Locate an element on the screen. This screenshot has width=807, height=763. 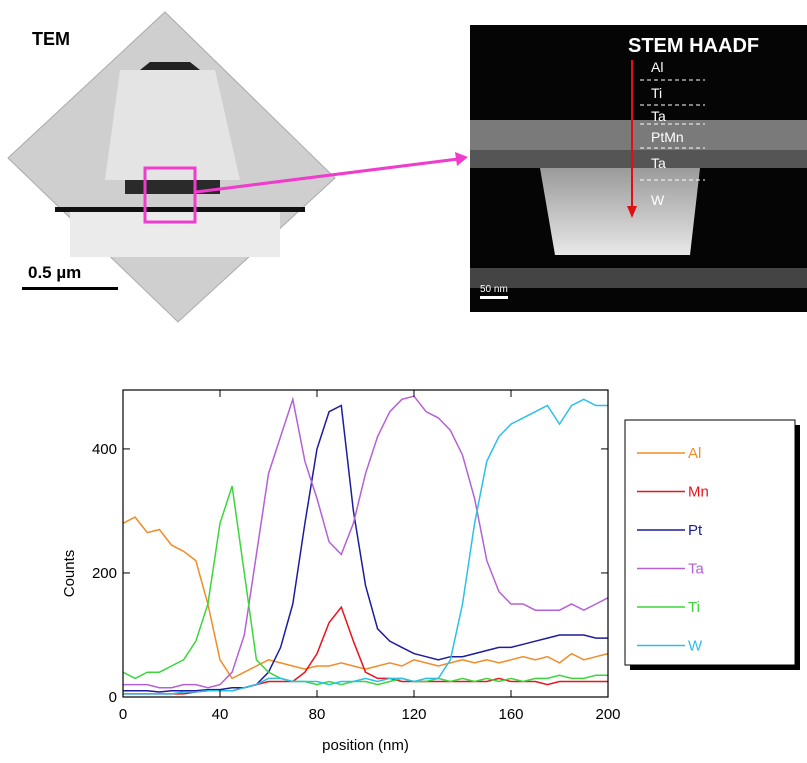
x-tick-label: 0 is located at coordinates (123, 714).